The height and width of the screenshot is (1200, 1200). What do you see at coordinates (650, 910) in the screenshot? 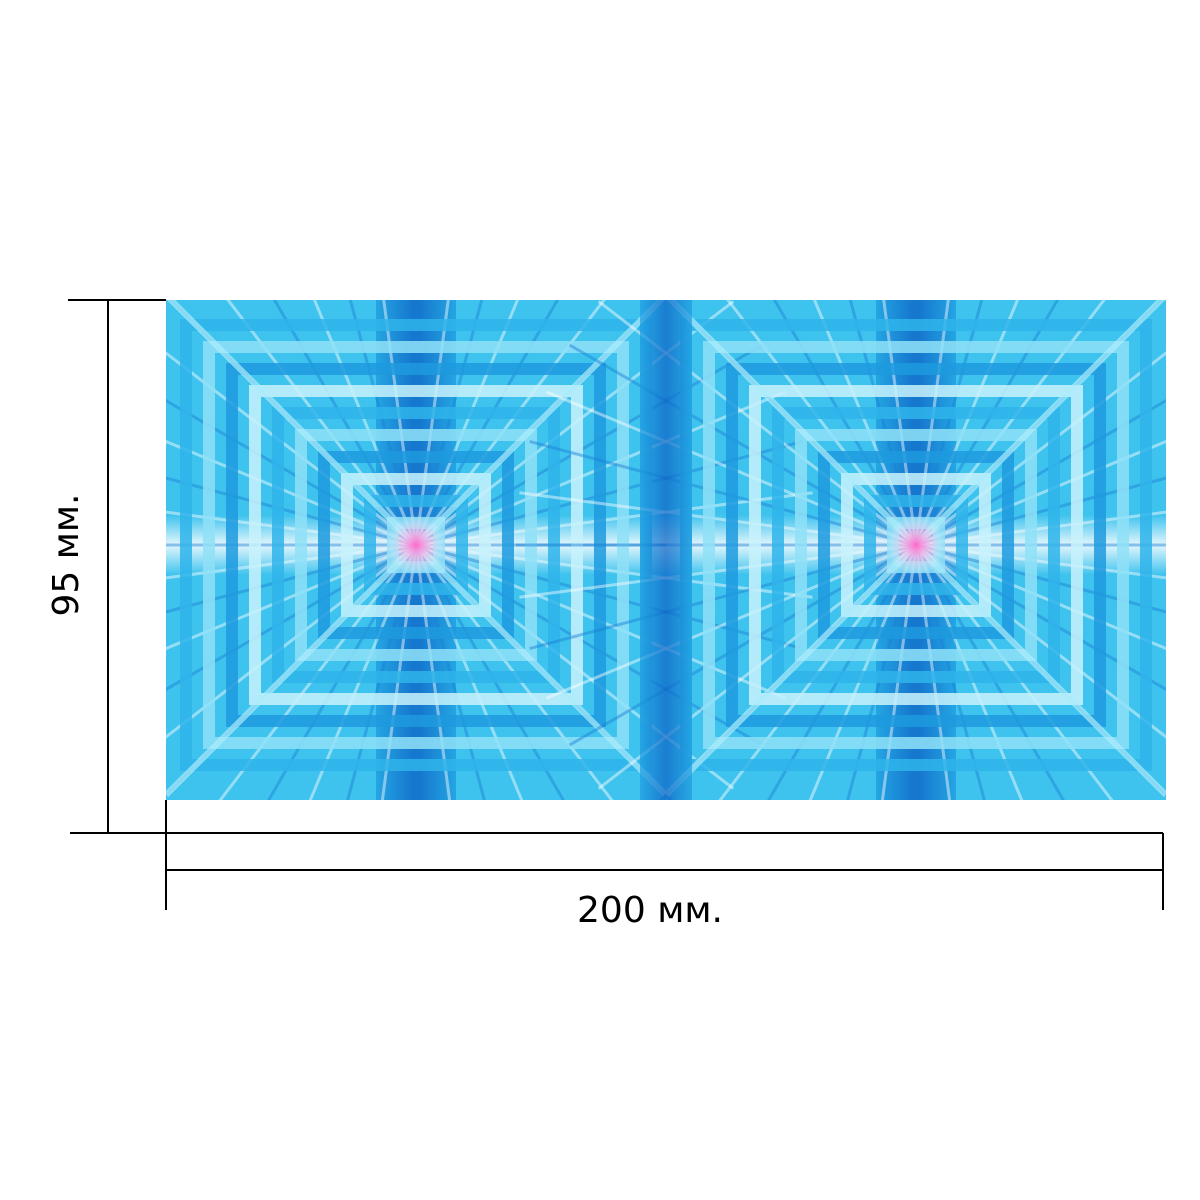
I see `width-label: 200 мм.` at bounding box center [650, 910].